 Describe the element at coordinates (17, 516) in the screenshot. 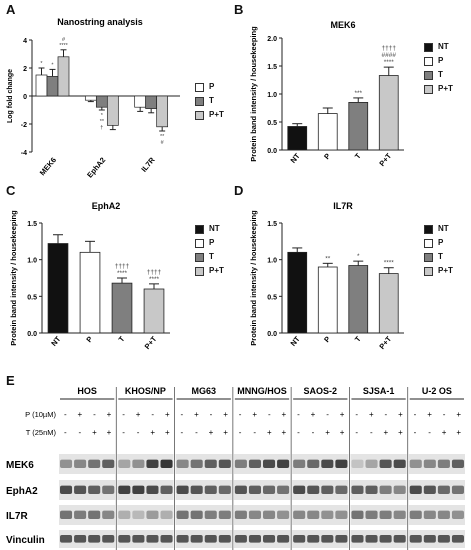

I see `protein-label: IL7R` at that location.